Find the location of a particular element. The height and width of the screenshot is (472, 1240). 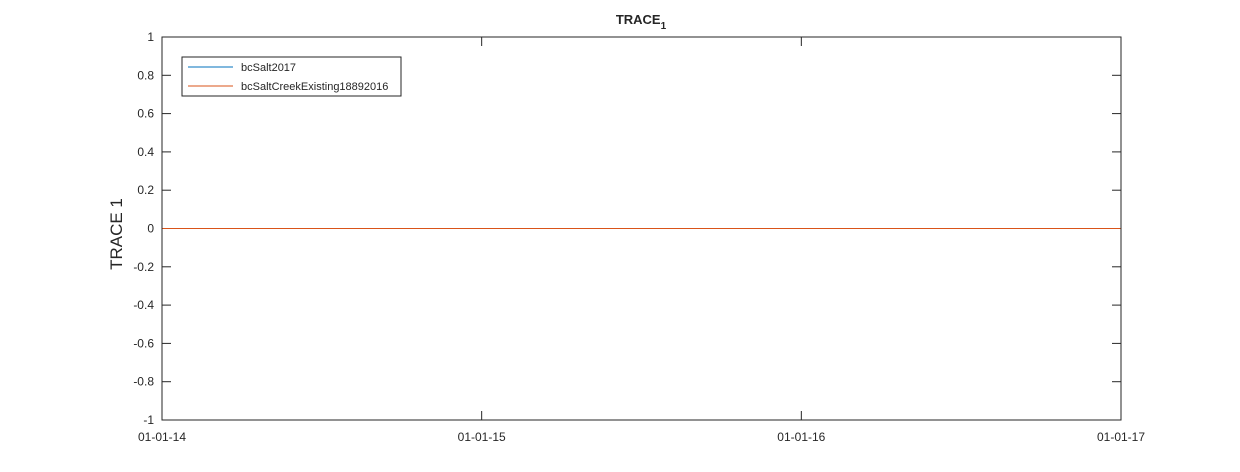

y-axis-label: TRACE 1 is located at coordinates (116, 234).